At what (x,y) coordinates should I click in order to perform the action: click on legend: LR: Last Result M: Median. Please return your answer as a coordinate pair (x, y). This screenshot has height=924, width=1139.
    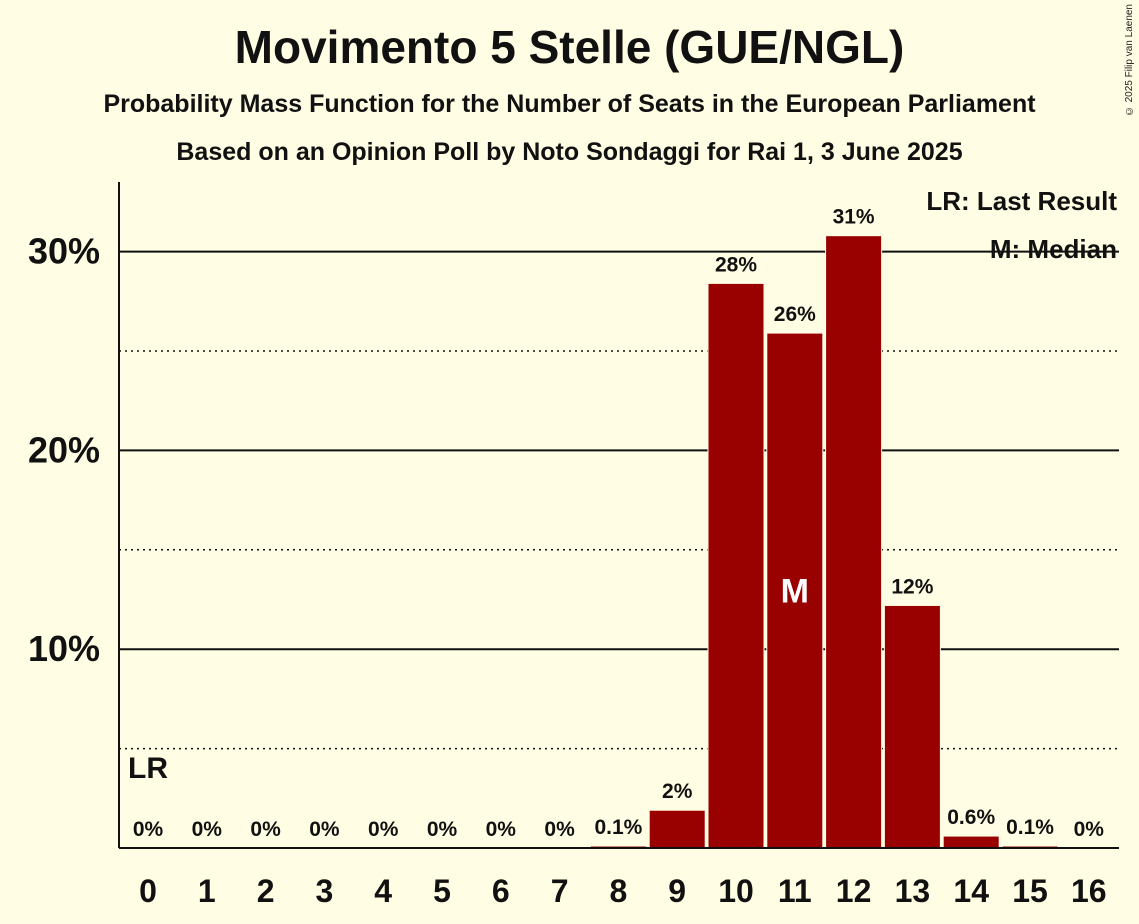
    Looking at the image, I should click on (1021, 225).